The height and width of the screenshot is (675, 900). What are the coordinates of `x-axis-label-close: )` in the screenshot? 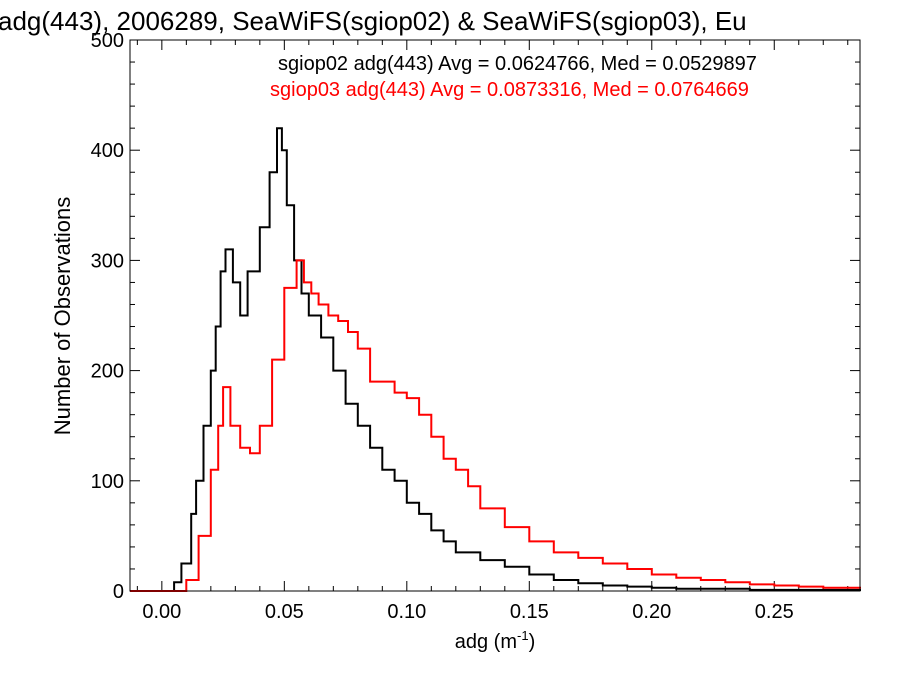 It's located at (532, 642).